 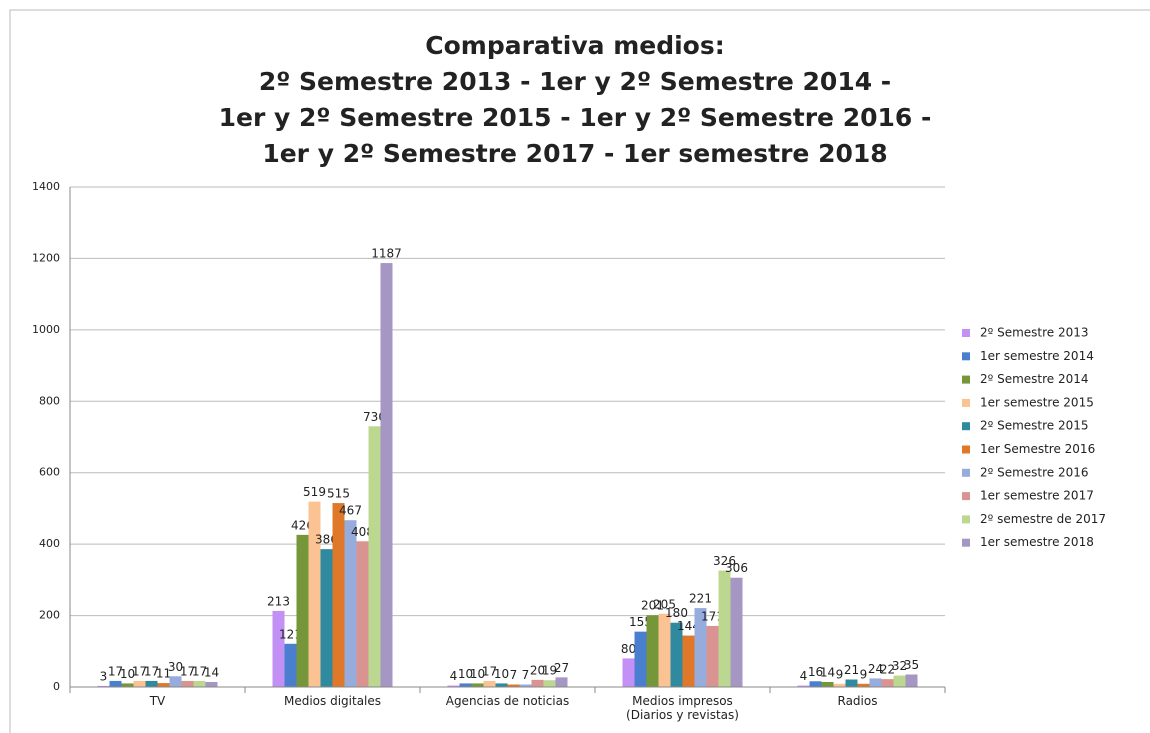 What do you see at coordinates (350, 511) in the screenshot?
I see `data-label: 467` at bounding box center [350, 511].